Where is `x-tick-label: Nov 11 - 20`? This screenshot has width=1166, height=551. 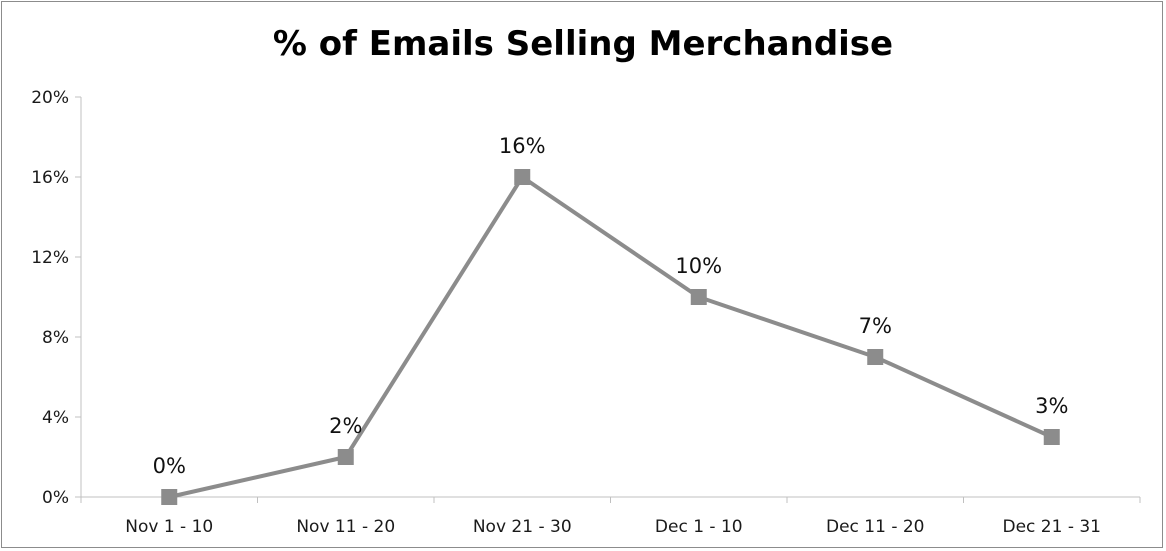
x-tick-label: Nov 11 - 20 is located at coordinates (345, 527).